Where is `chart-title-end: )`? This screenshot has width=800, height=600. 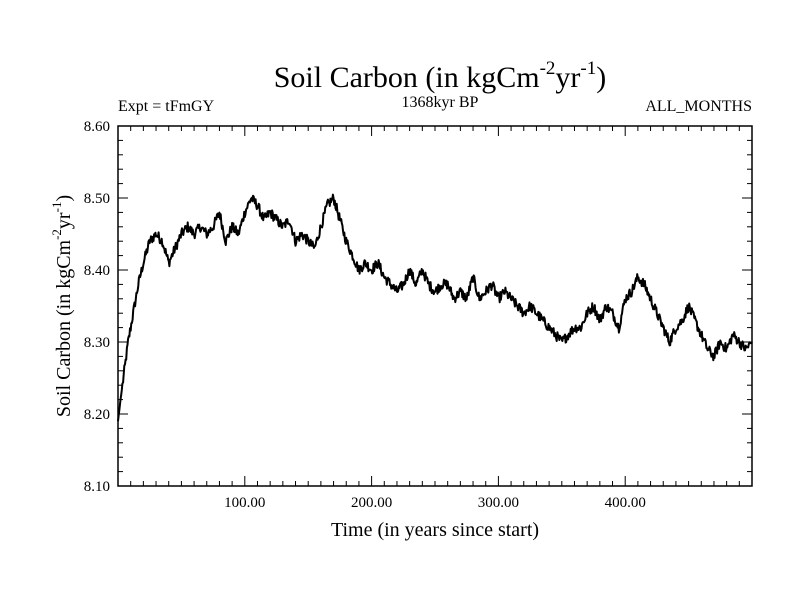 chart-title-end: ) is located at coordinates (601, 77).